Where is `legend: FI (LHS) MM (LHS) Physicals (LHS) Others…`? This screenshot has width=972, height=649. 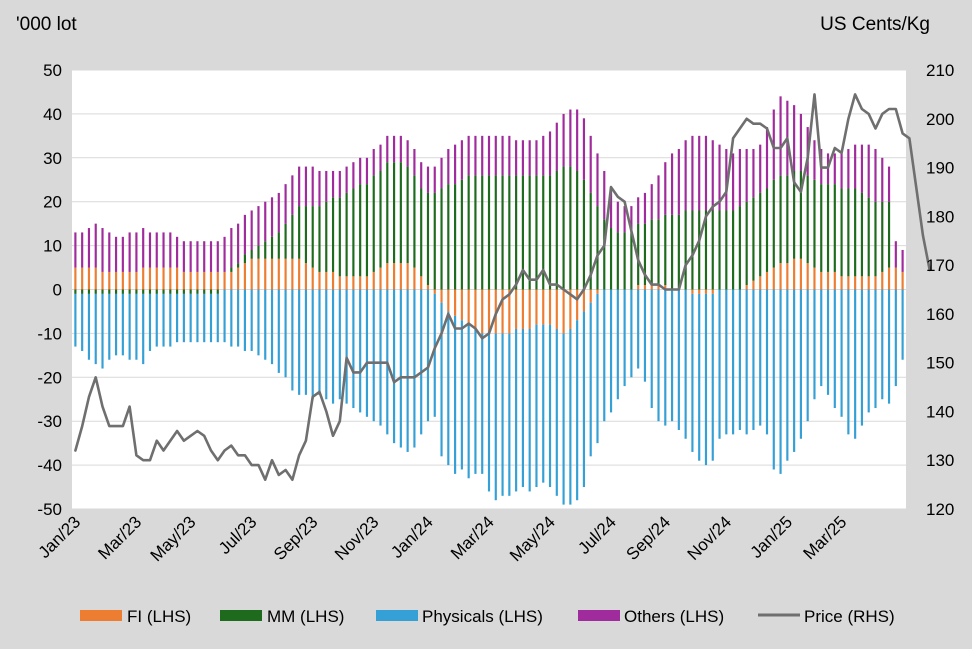 legend: FI (LHS) MM (LHS) Physicals (LHS) Others… is located at coordinates (487, 616).